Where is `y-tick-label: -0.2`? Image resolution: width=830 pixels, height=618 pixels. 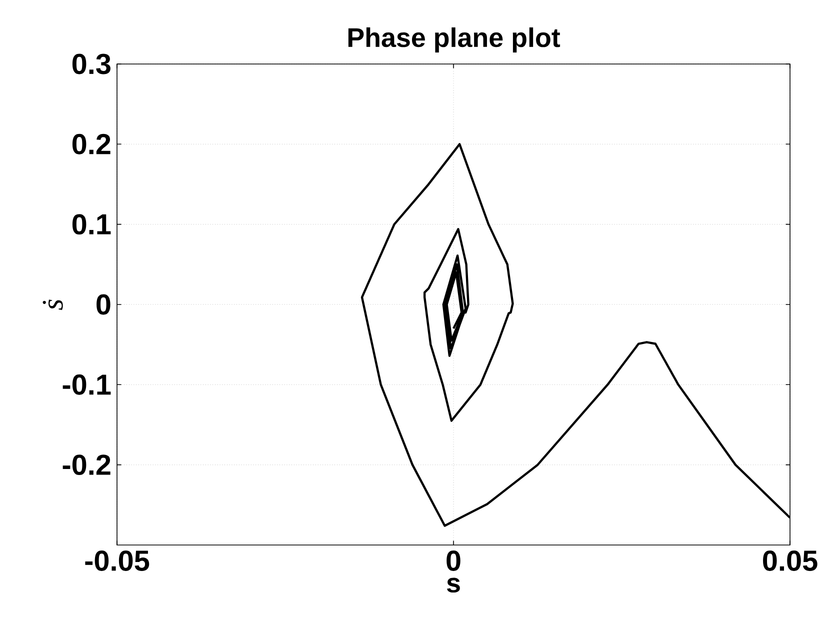 y-tick-label: -0.2 is located at coordinates (86, 465).